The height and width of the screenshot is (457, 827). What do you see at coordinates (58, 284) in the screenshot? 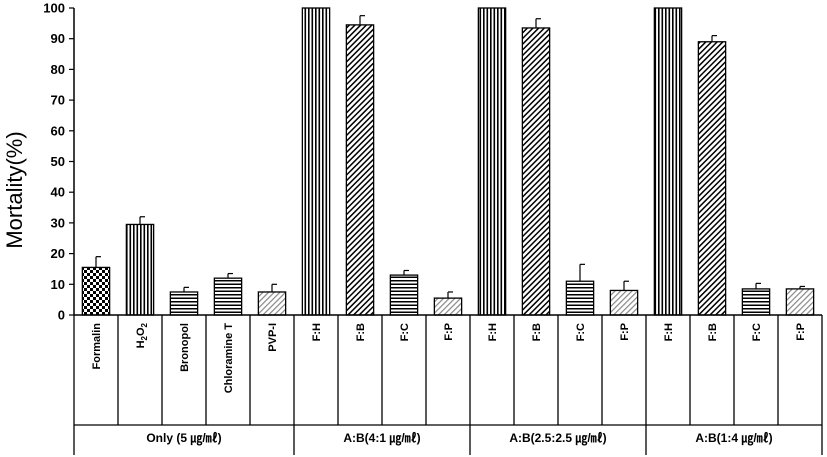
I see `y-tick-label: 10` at bounding box center [58, 284].